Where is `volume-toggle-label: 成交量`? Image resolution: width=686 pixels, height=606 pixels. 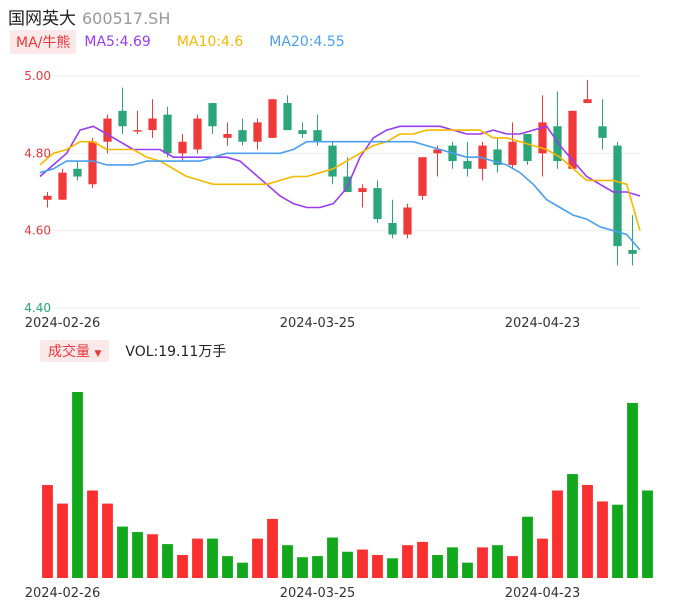
volume-toggle-label: 成交量 is located at coordinates (69, 352).